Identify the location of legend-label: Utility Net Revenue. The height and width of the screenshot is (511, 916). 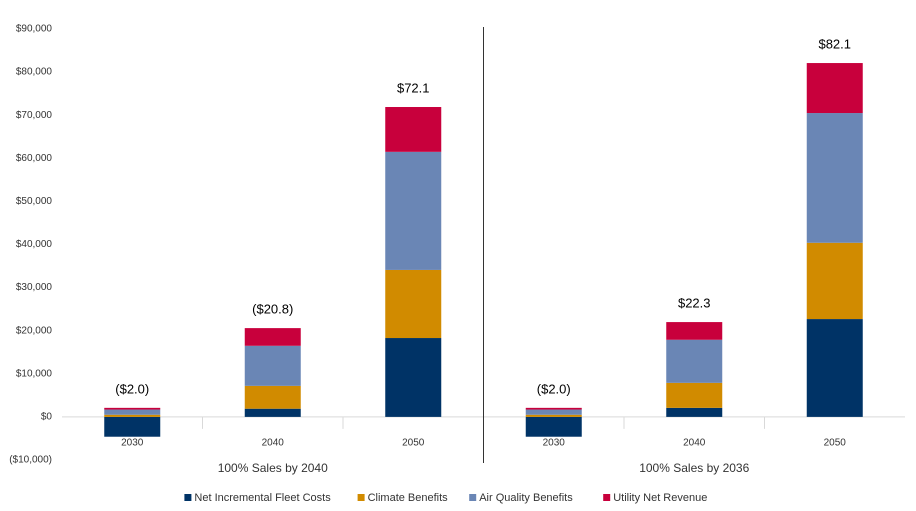
(660, 498).